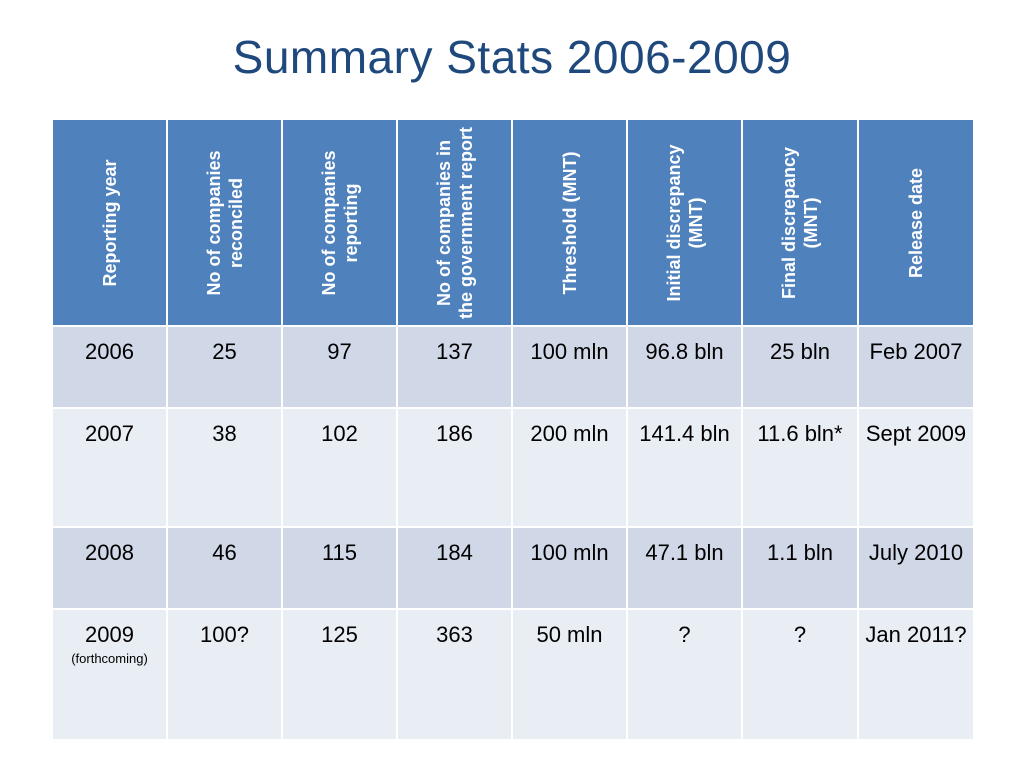  I want to click on cell-reconciled: 46, so click(224, 568).